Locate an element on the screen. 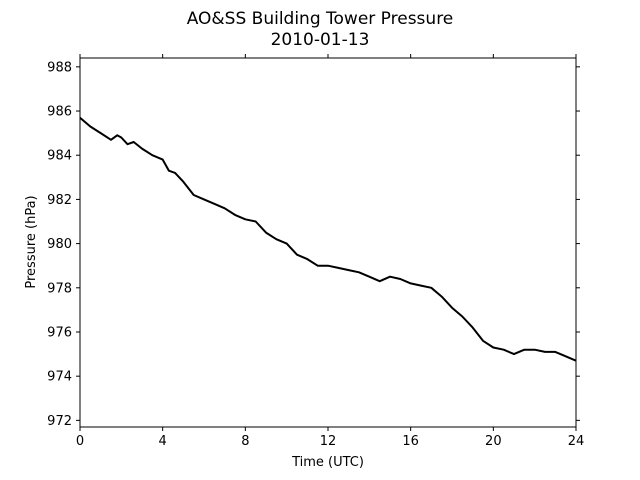 This screenshot has height=480, width=640. x-tick-label: 8 is located at coordinates (245, 441).